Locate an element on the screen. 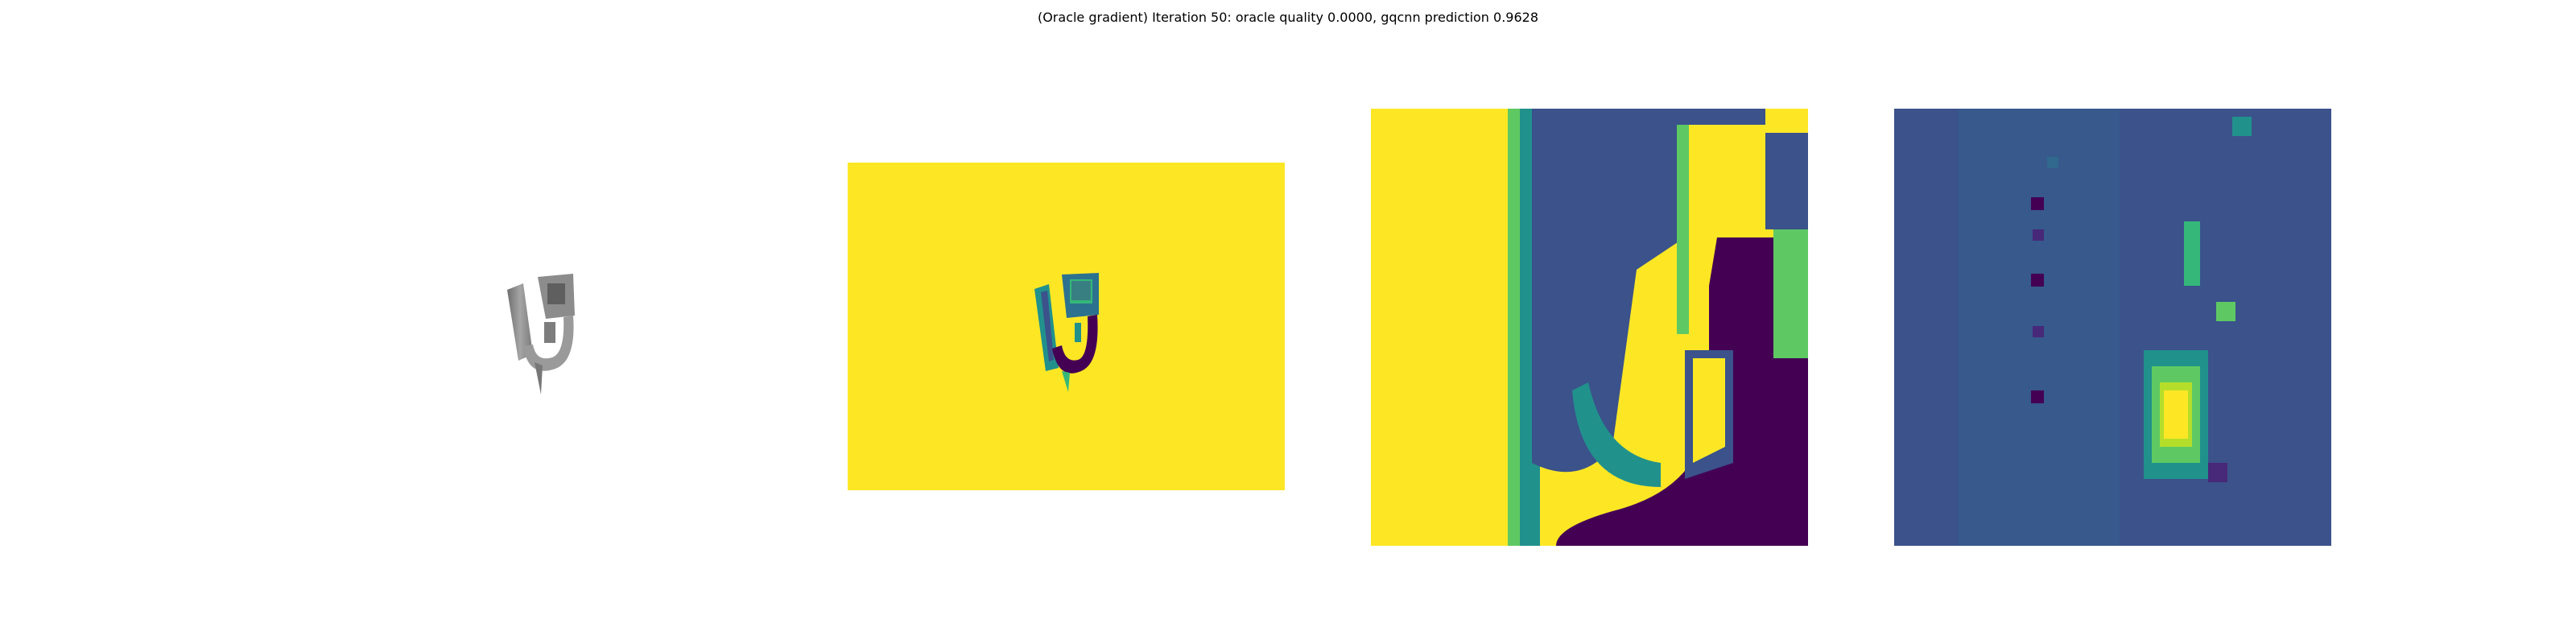 The image size is (2576, 644). depth-crop-panel is located at coordinates (1589, 327).